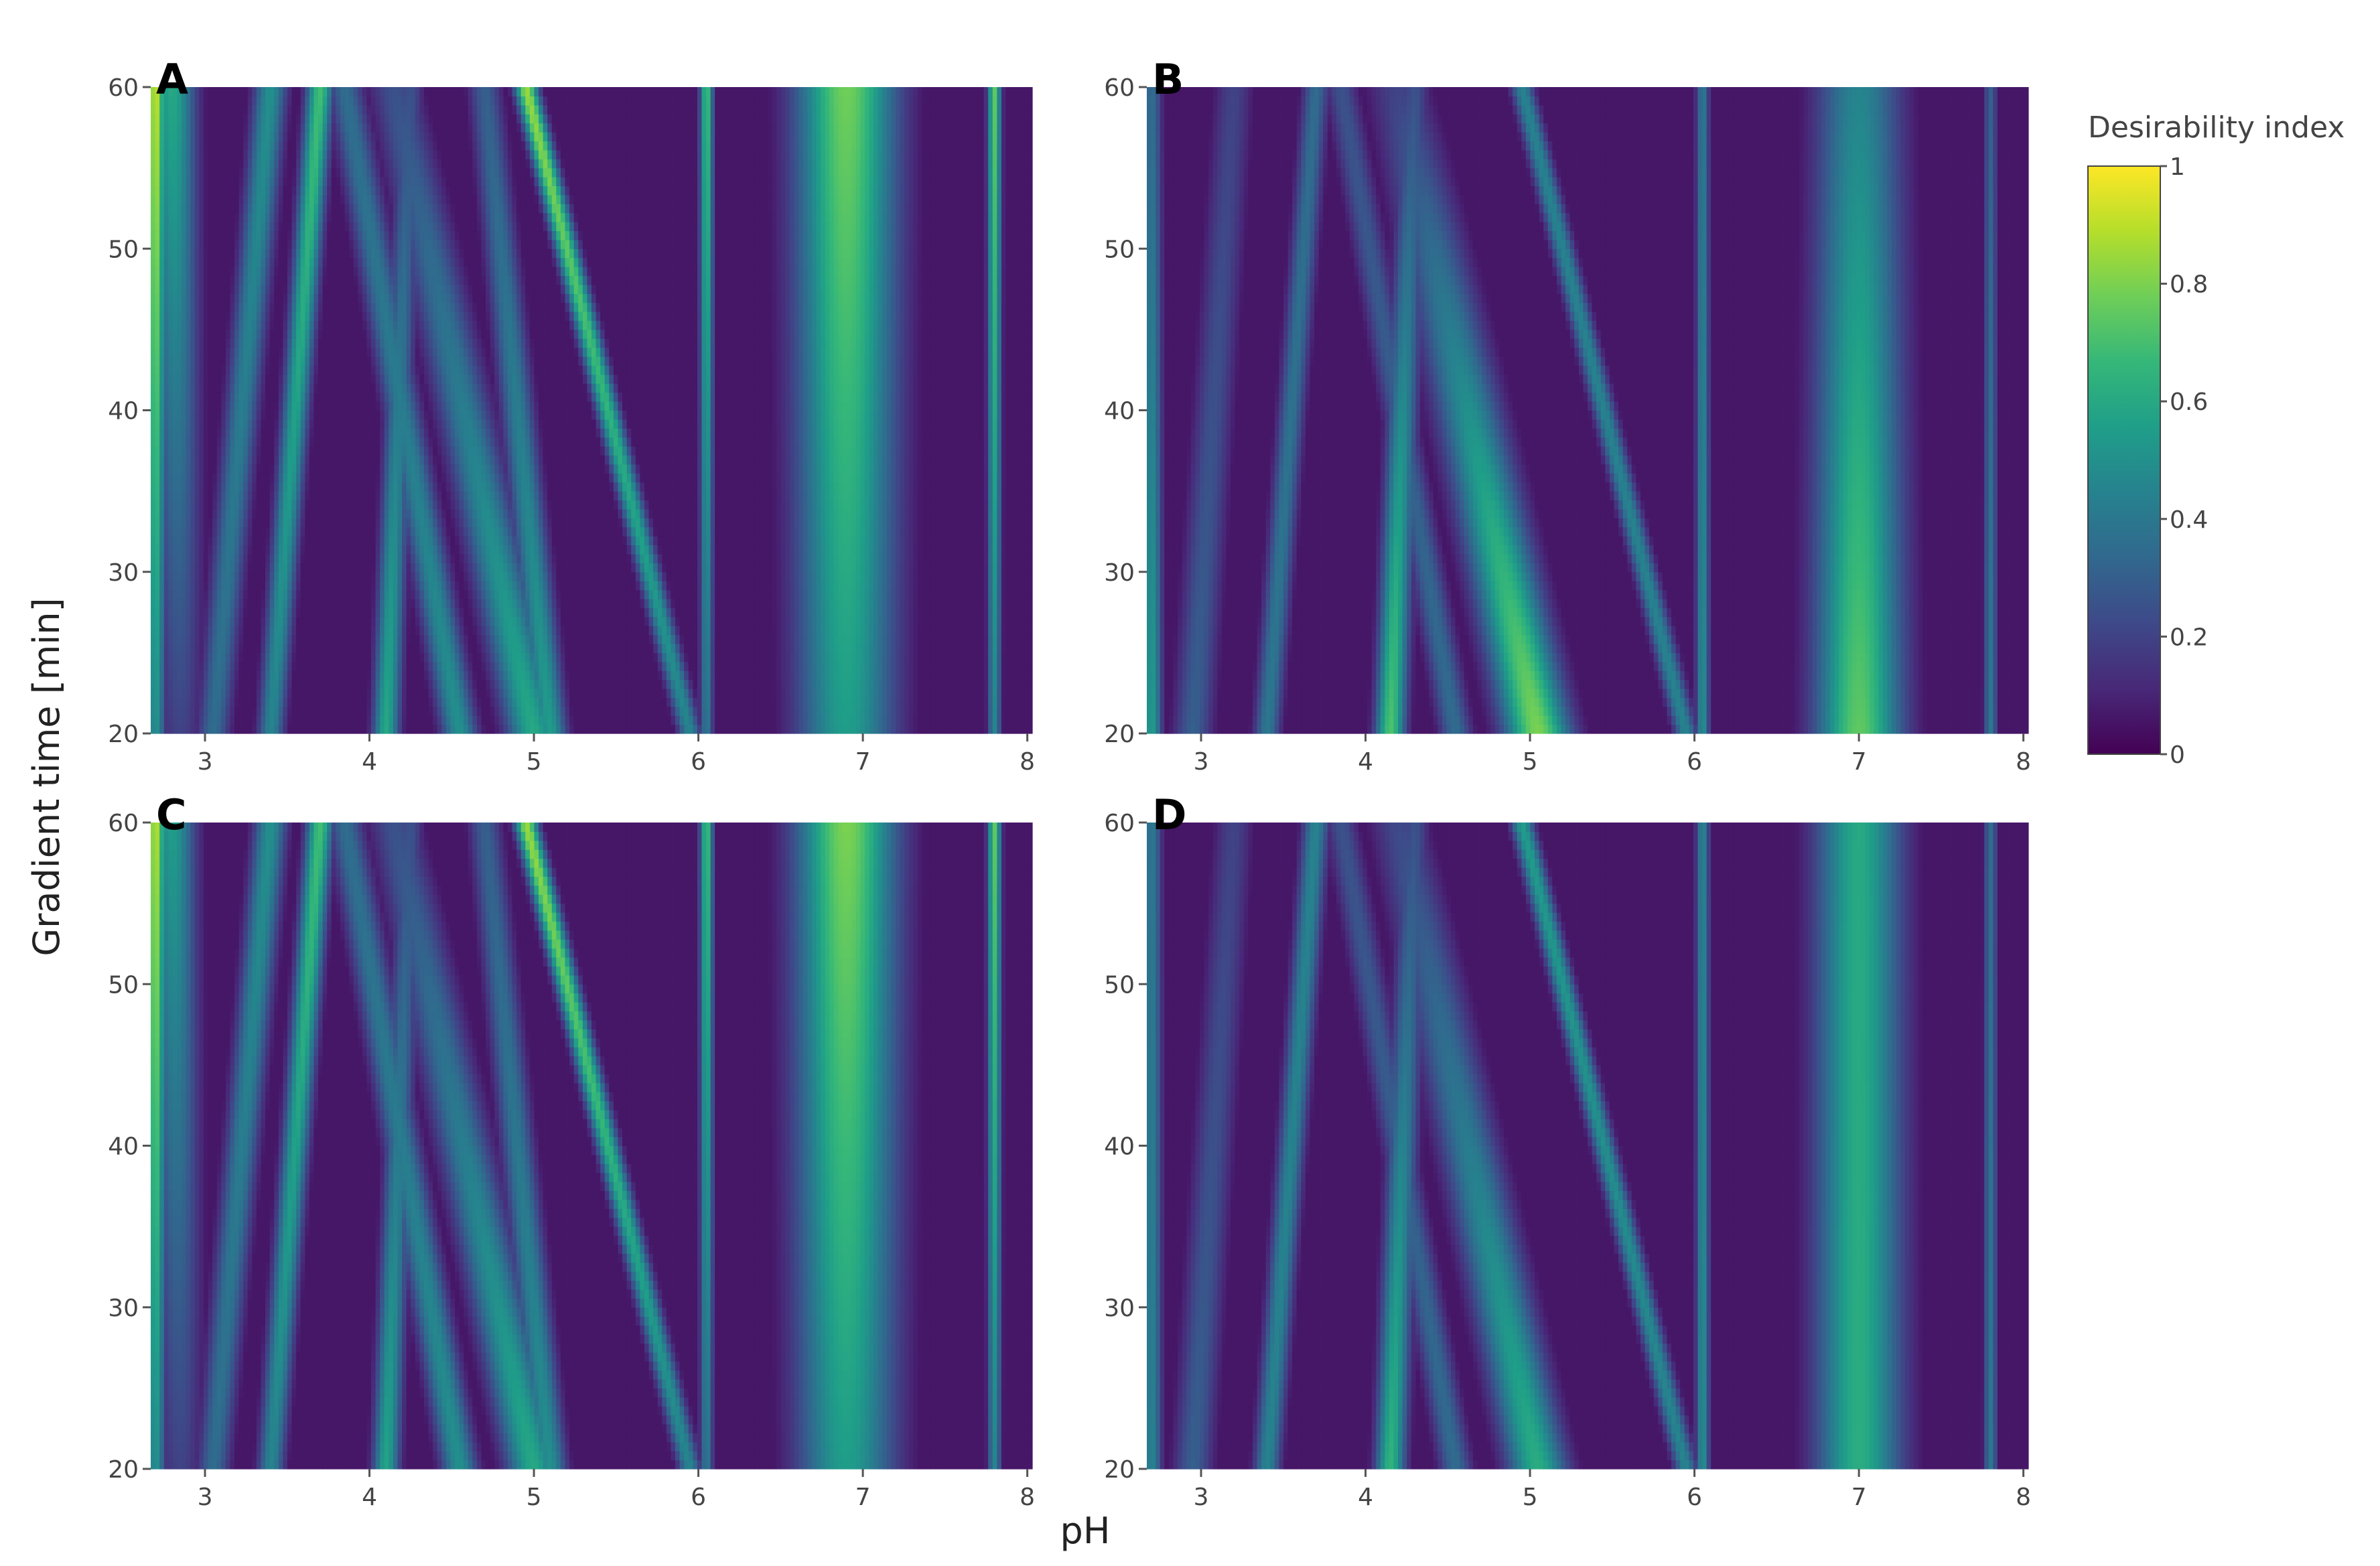 The width and height of the screenshot is (2380, 1566). Describe the element at coordinates (2216, 440) in the screenshot. I see `colorbar: Desirability index 0 0.2 0.4 0.6 0.8 1` at that location.